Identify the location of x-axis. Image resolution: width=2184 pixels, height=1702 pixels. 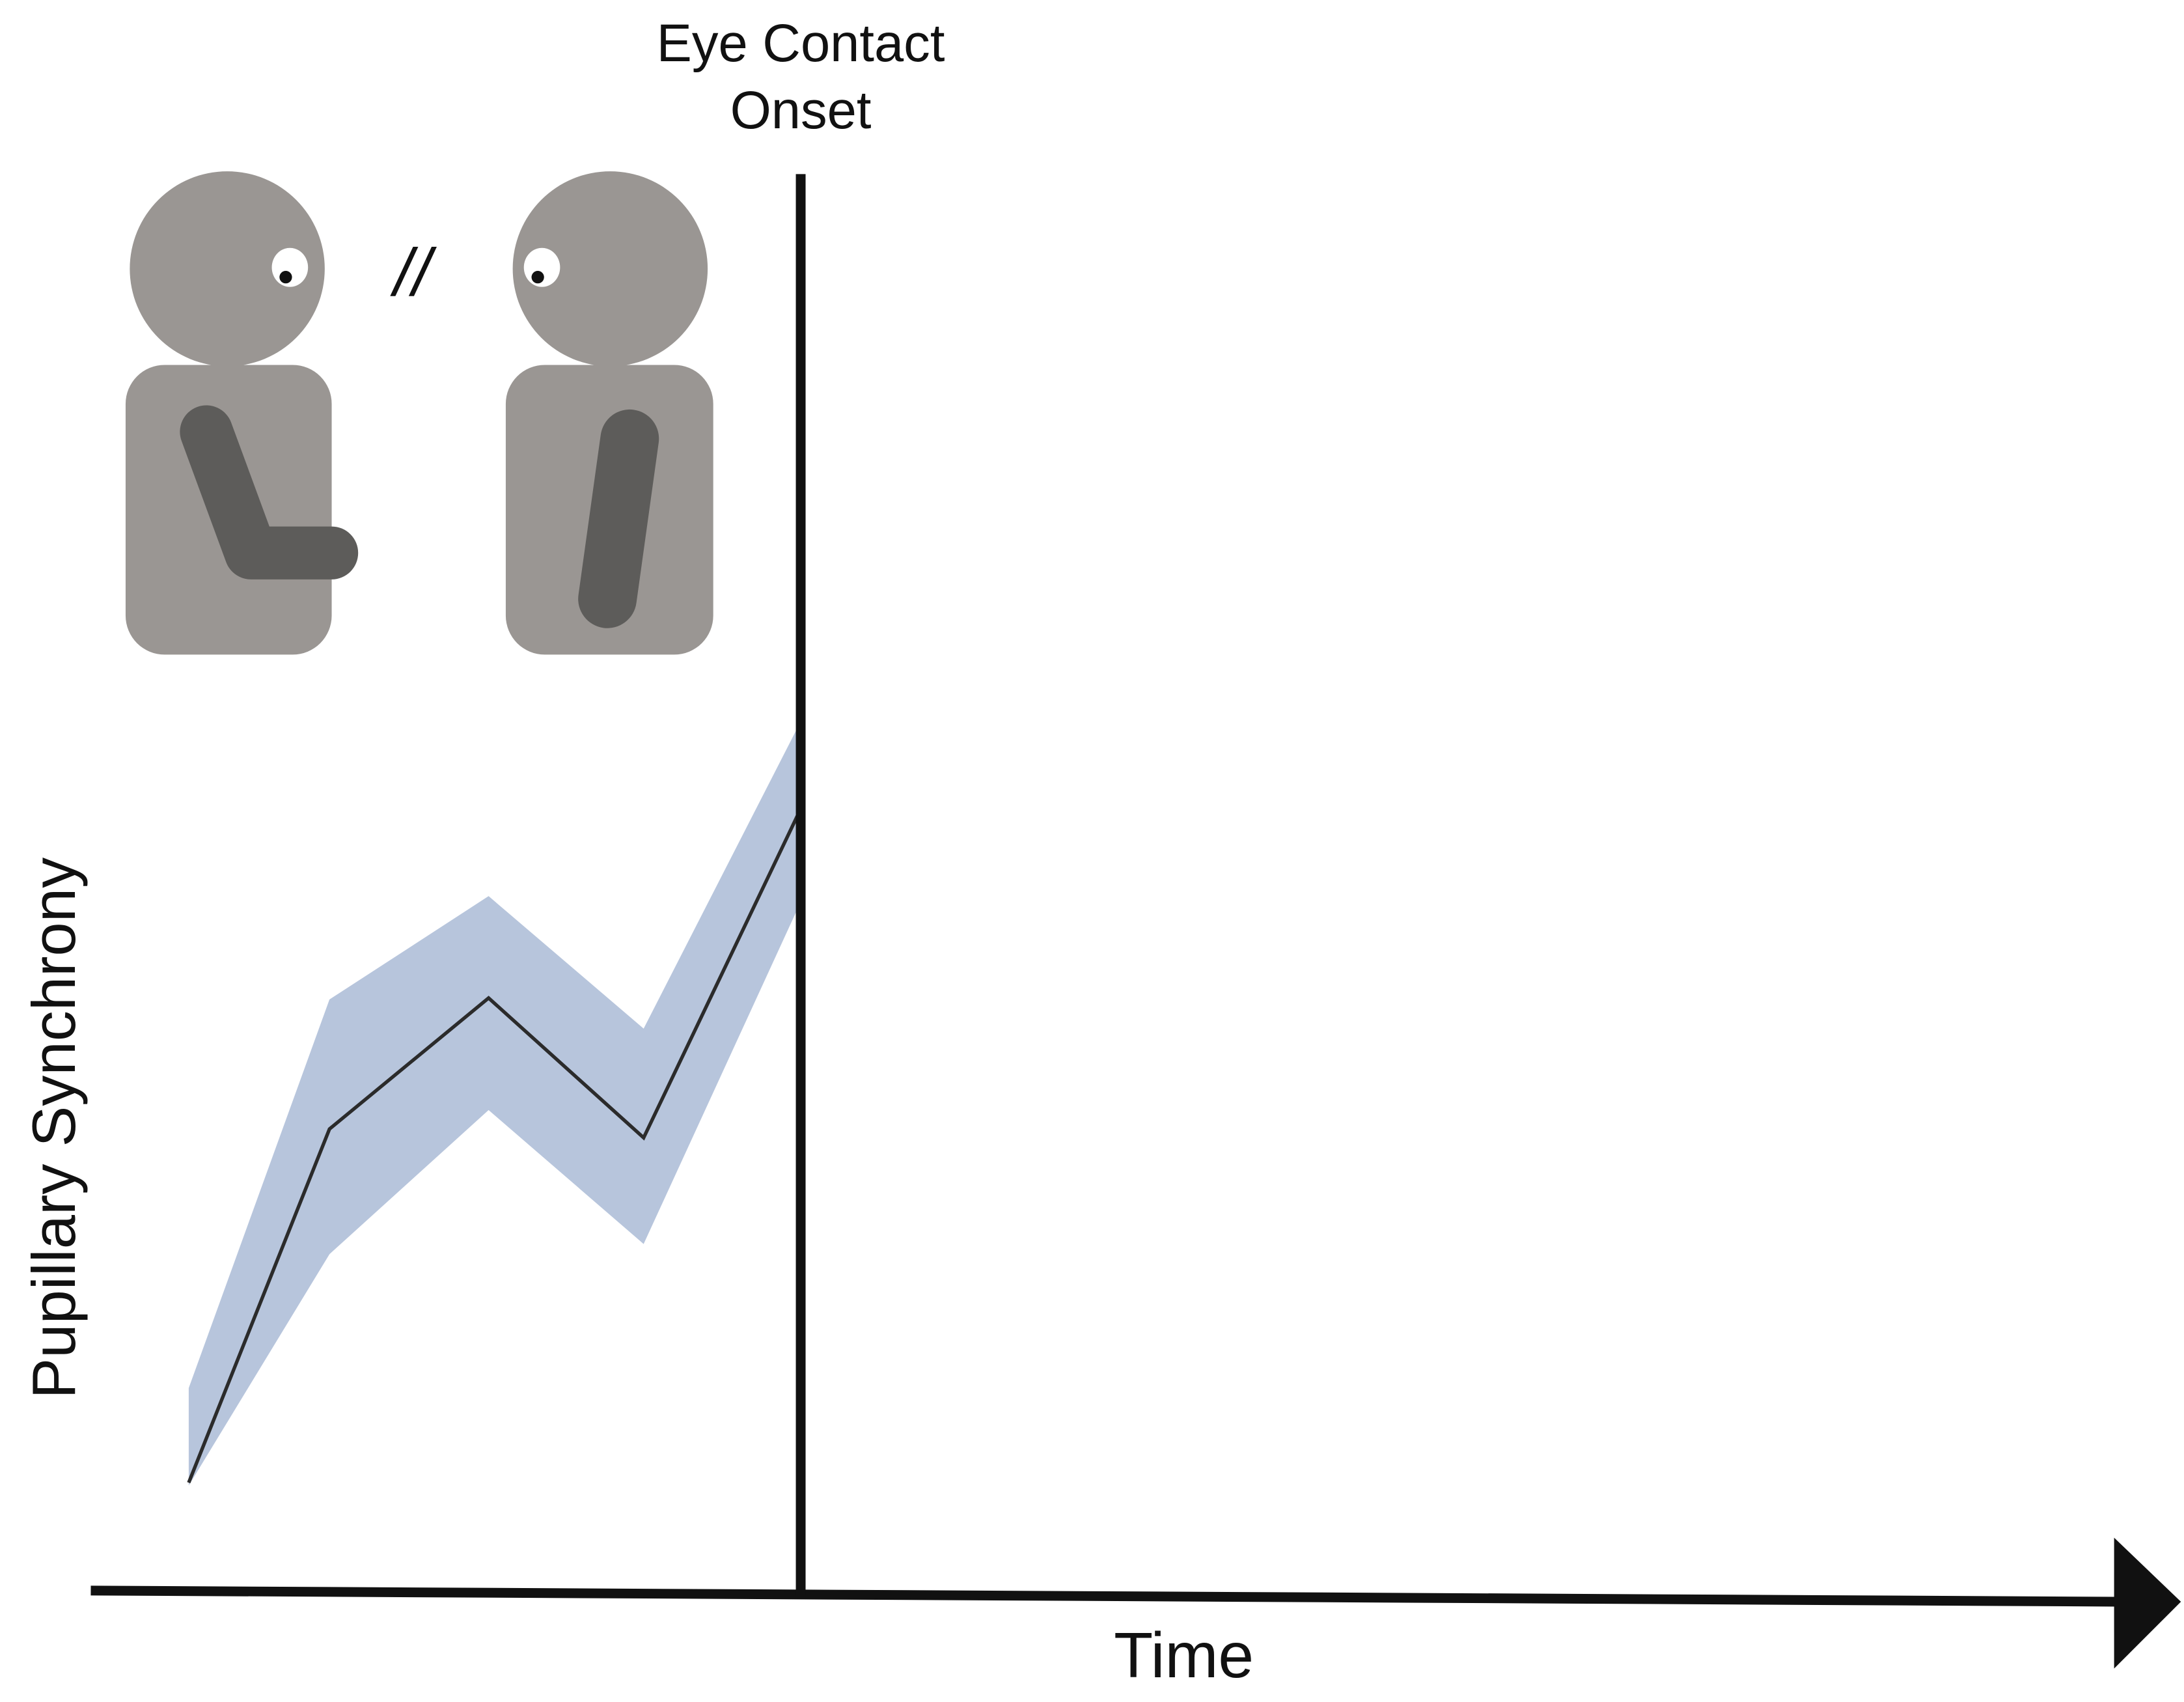
(1103, 1596).